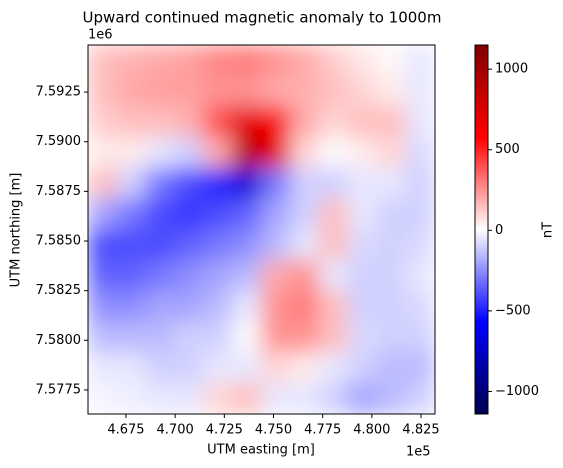  What do you see at coordinates (224, 430) in the screenshot?
I see `x-tick-label: 4.725` at bounding box center [224, 430].